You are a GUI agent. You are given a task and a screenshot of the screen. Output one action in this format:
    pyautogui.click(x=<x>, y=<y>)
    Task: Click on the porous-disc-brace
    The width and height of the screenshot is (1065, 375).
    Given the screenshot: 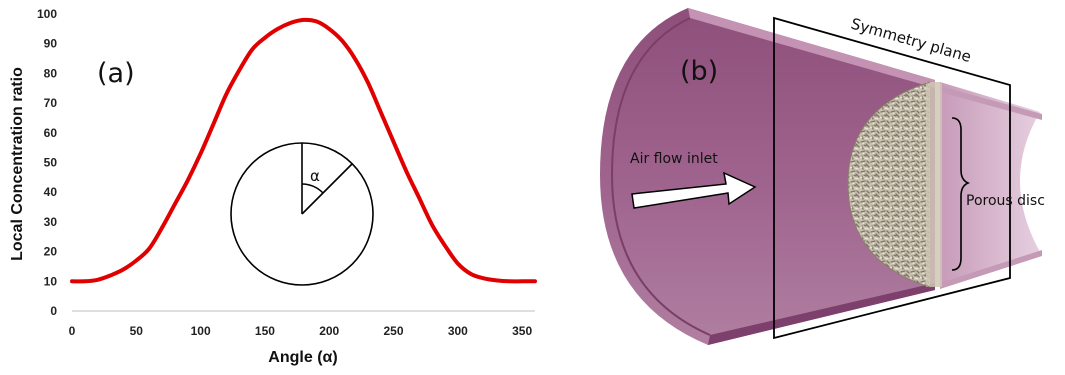 What is the action you would take?
    pyautogui.click(x=961, y=194)
    